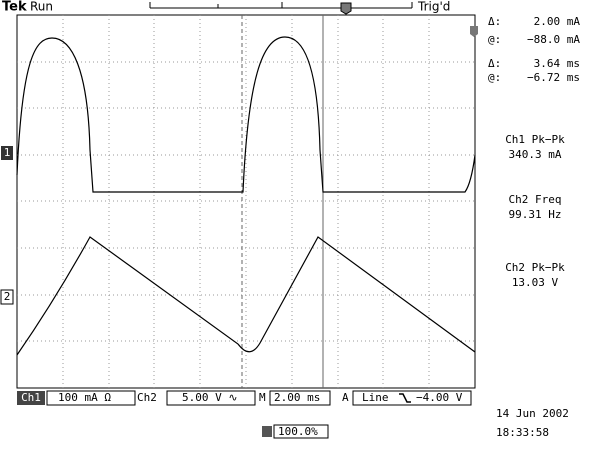  Describe the element at coordinates (535, 267) in the screenshot. I see `measurement-name: Ch2 Pk−Pk` at that location.